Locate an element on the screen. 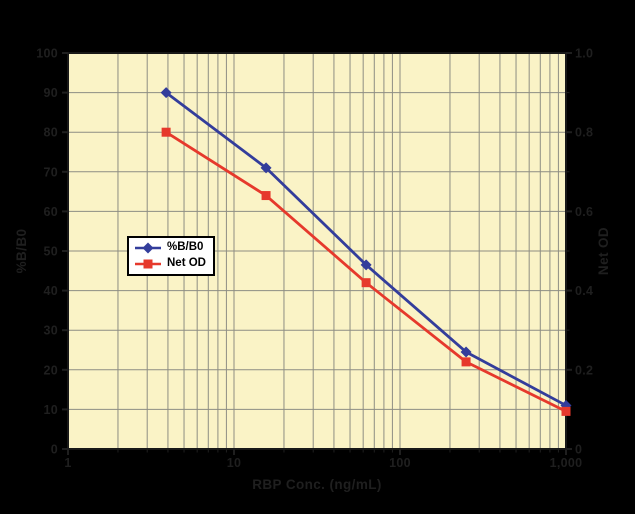 This screenshot has height=514, width=635. left-axis-title: %B/B0 is located at coordinates (21, 251).